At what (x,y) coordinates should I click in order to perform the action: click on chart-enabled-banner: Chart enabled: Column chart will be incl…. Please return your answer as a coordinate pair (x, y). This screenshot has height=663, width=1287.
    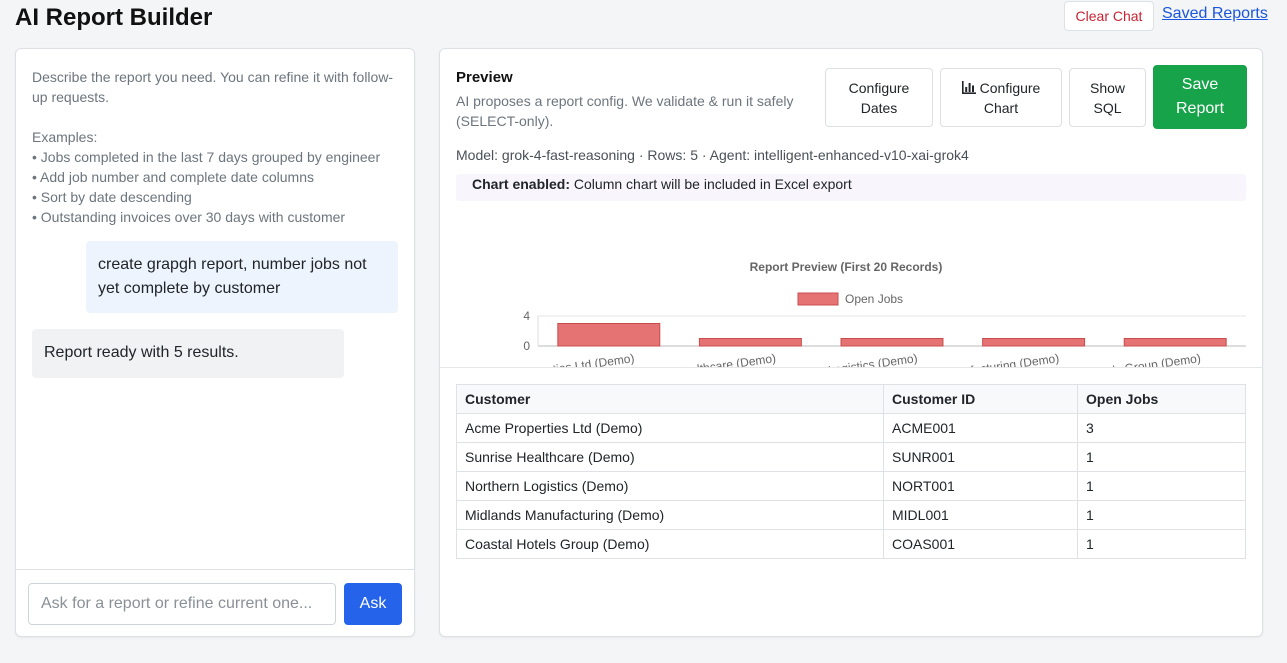
    Looking at the image, I should click on (851, 187).